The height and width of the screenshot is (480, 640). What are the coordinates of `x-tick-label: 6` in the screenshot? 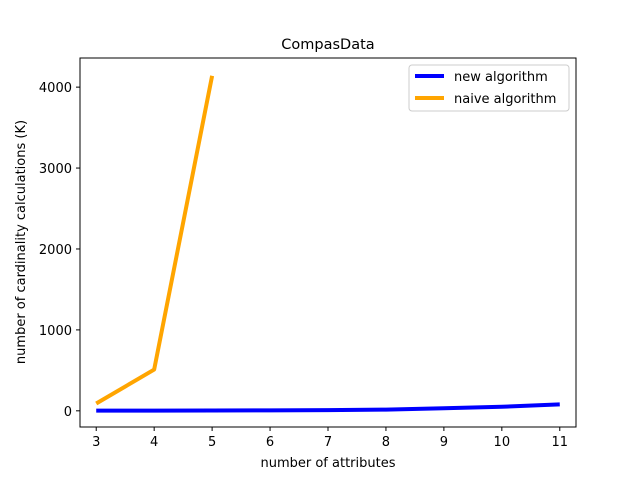 It's located at (270, 442).